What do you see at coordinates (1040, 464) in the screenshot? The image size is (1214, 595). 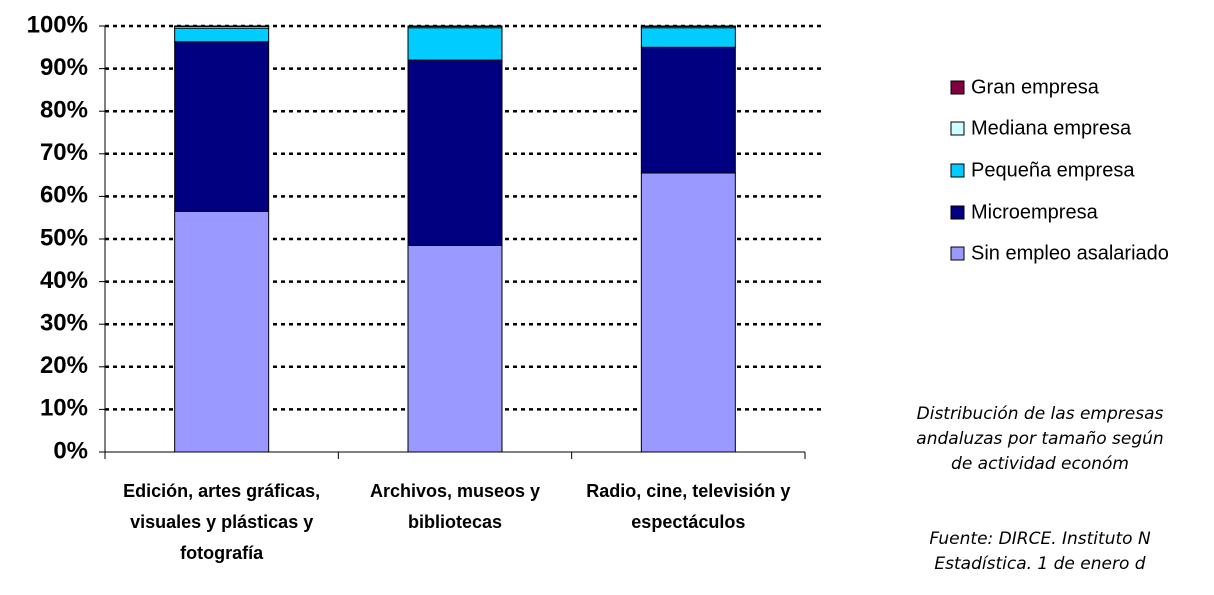 I see `annotation: de actividad económ` at bounding box center [1040, 464].